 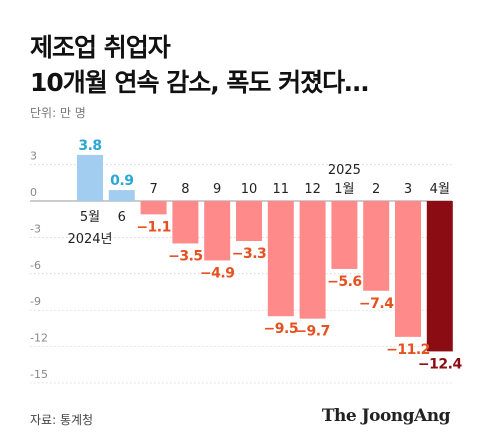 What do you see at coordinates (33, 192) in the screenshot?
I see `y-tick-label: 0` at bounding box center [33, 192].